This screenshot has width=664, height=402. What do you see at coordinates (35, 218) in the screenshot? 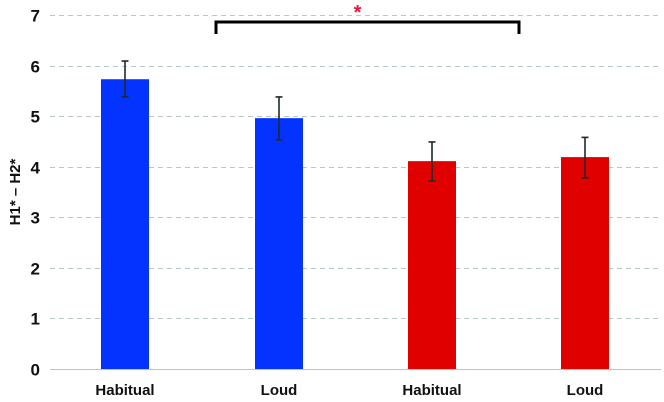
I see `y-tick-label: 3` at bounding box center [35, 218].